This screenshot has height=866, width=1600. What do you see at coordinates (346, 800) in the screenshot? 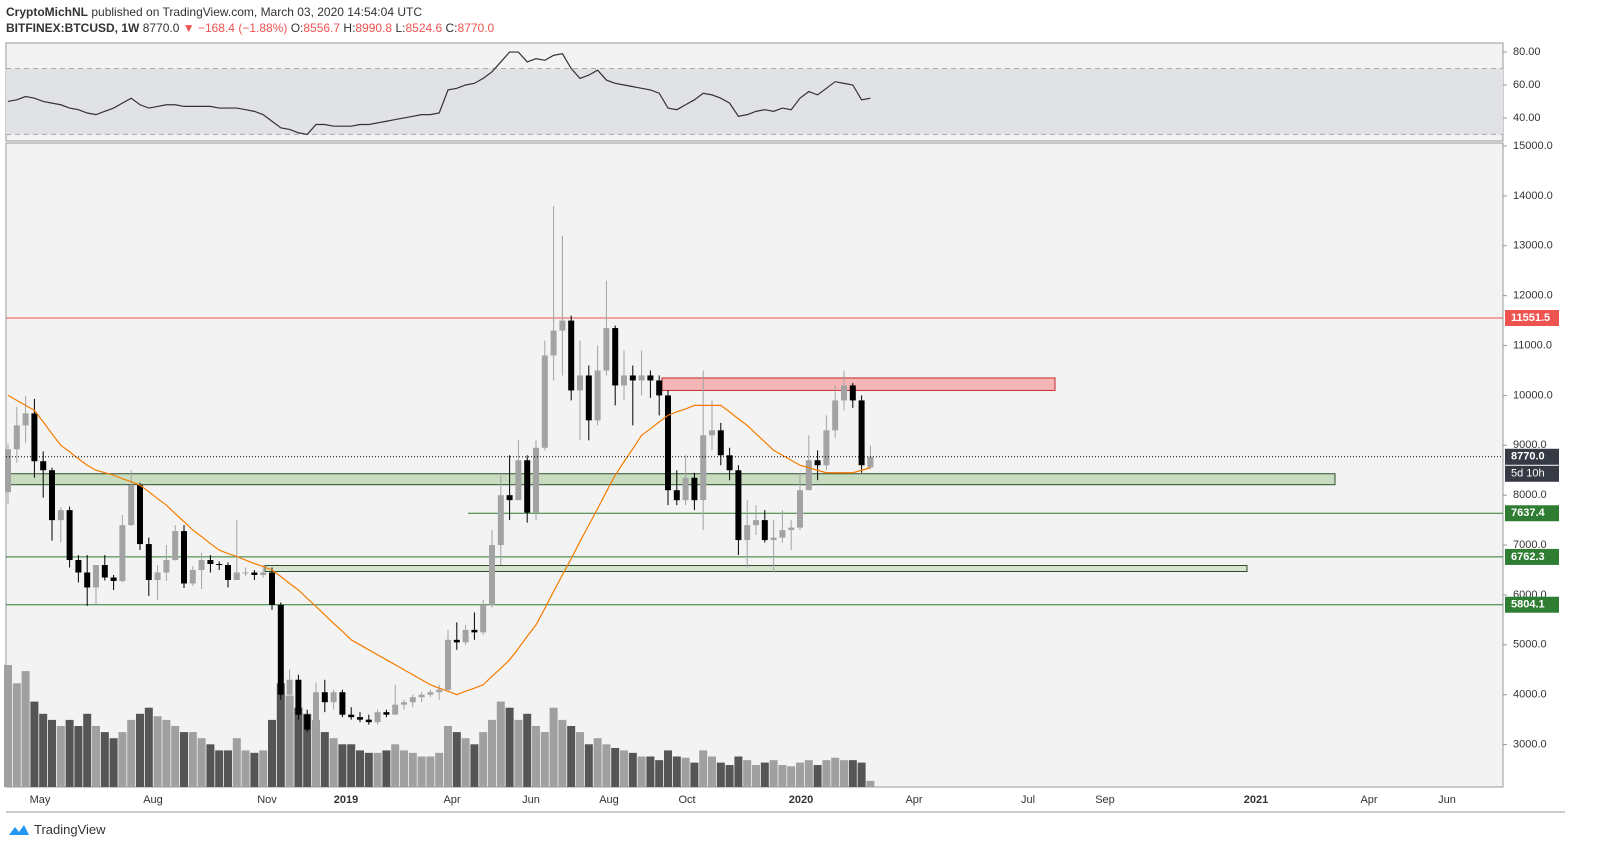
I see `x-tick-label: 2019` at bounding box center [346, 800].